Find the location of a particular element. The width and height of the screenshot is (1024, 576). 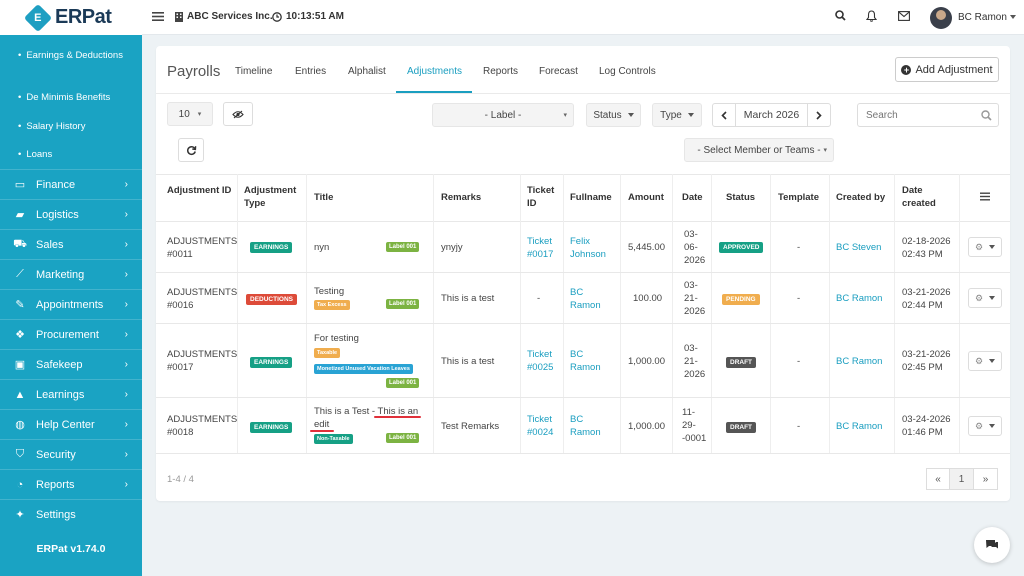

record-range: 1-4 / 4 is located at coordinates (180, 479).